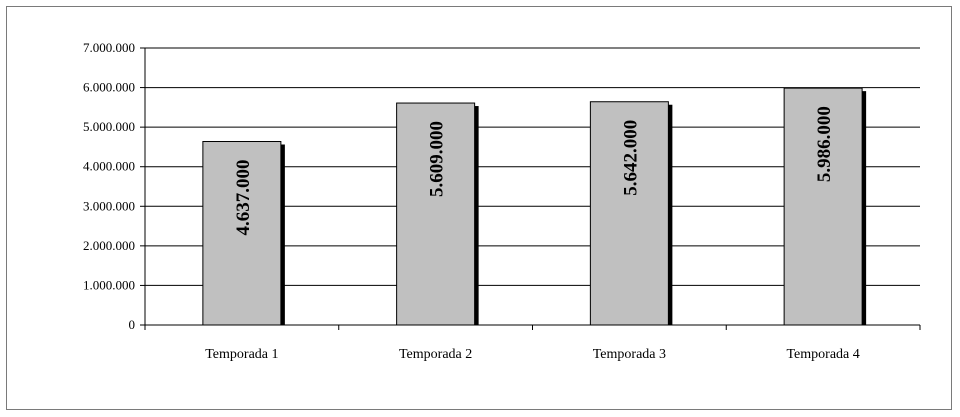 This screenshot has height=417, width=960. What do you see at coordinates (109, 205) in the screenshot?
I see `y-tick-label: 3.000.000` at bounding box center [109, 205].